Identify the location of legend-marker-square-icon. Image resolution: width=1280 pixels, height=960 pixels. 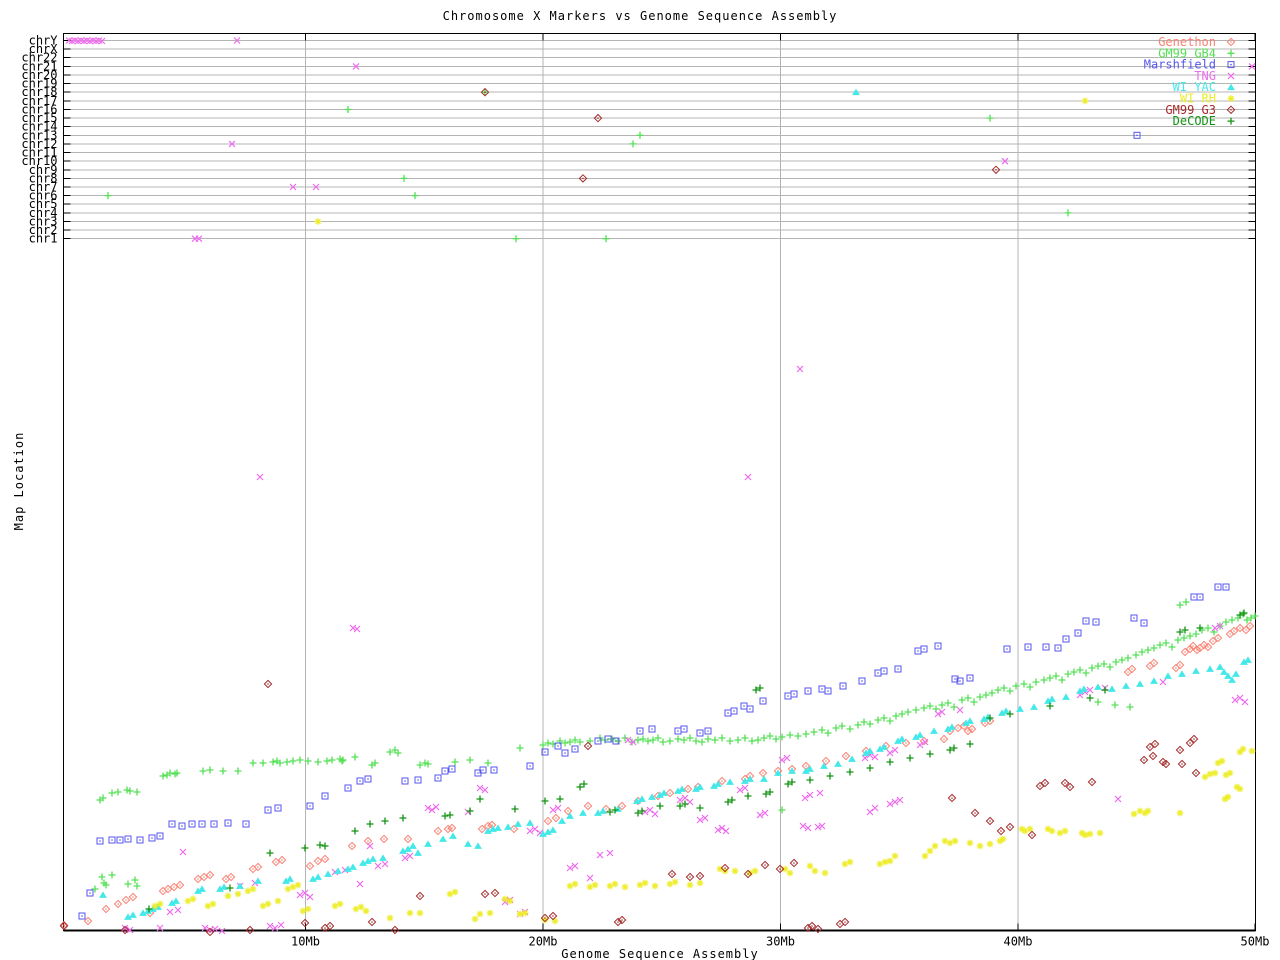
(1231, 65).